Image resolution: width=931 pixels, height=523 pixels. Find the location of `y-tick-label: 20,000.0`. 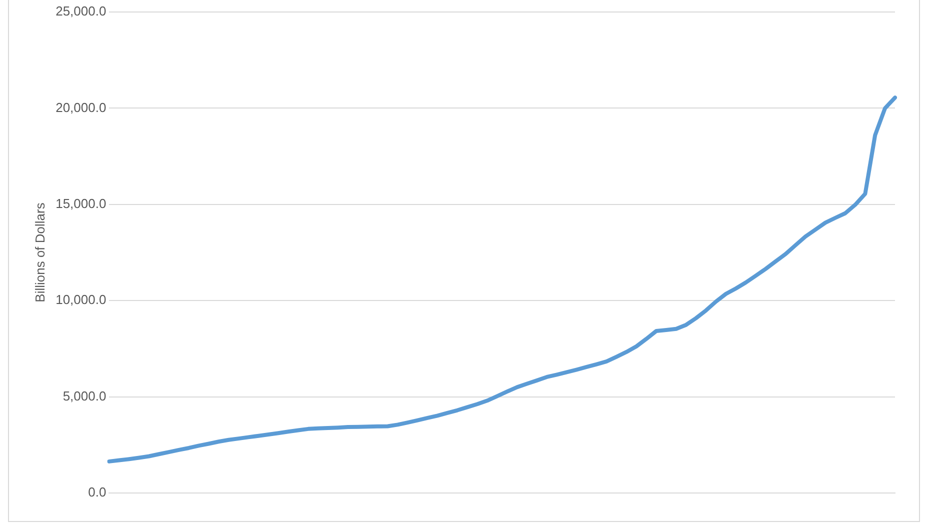

y-tick-label: 20,000.0 is located at coordinates (81, 107).